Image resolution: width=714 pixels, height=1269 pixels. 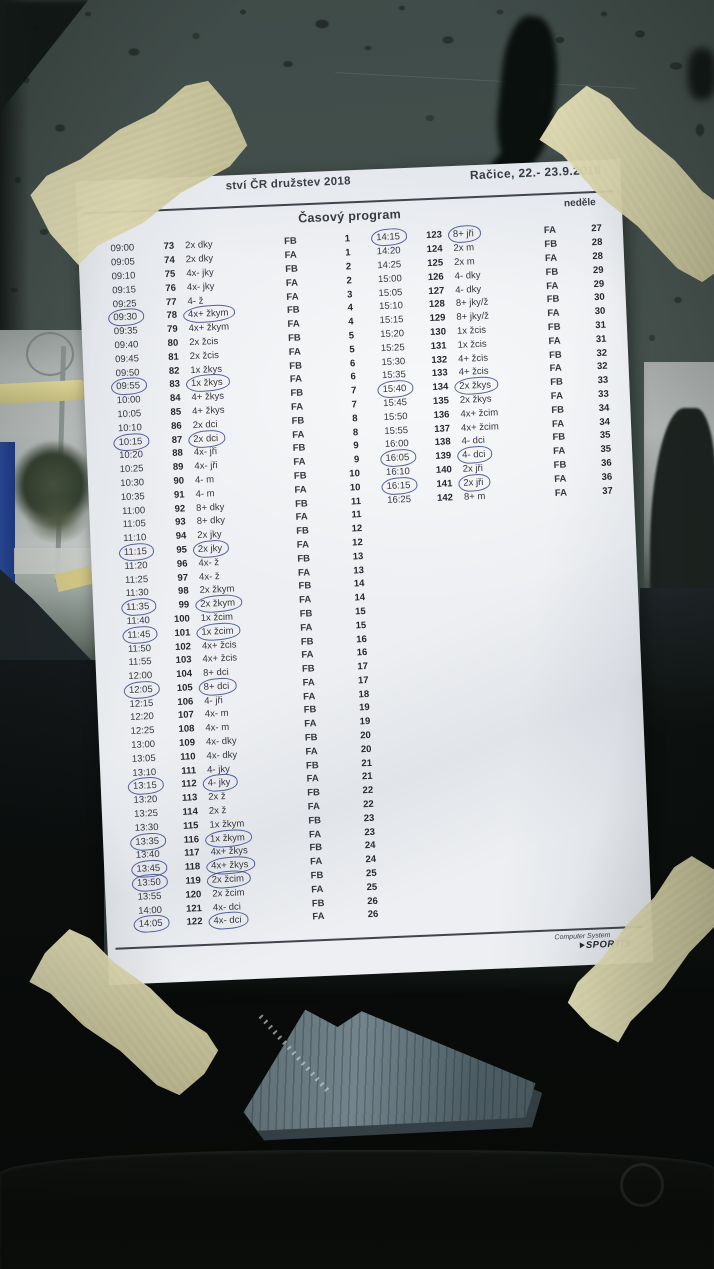 What do you see at coordinates (135, 552) in the screenshot?
I see `race-time: 11:15` at bounding box center [135, 552].